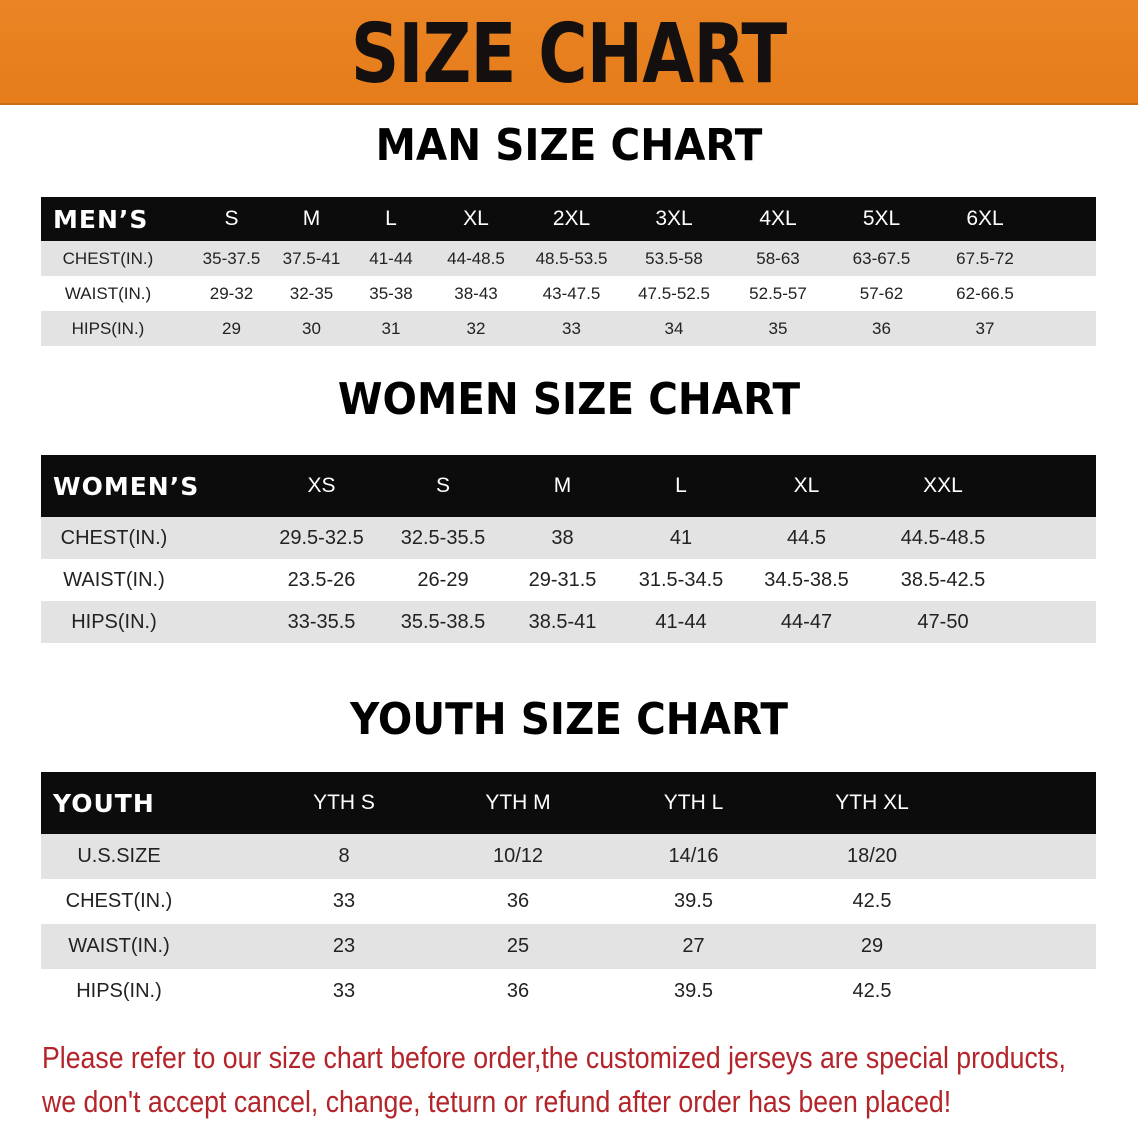 The width and height of the screenshot is (1138, 1132). What do you see at coordinates (806, 579) in the screenshot?
I see `measurement-cell: 34.5-38.5` at bounding box center [806, 579].